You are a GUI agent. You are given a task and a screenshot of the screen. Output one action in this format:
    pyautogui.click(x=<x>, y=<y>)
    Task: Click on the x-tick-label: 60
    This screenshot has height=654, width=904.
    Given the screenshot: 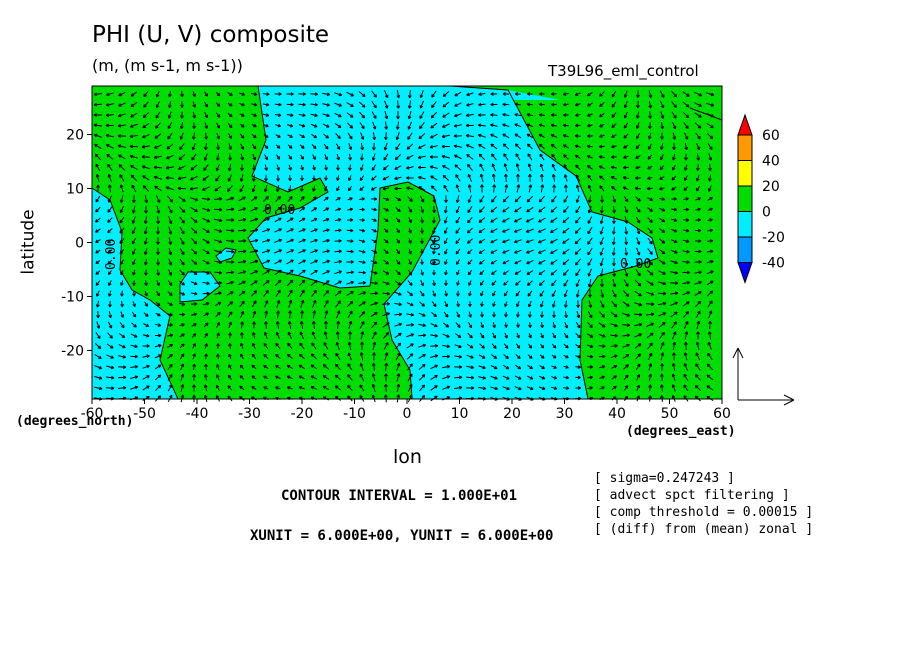 What is the action you would take?
    pyautogui.click(x=722, y=414)
    